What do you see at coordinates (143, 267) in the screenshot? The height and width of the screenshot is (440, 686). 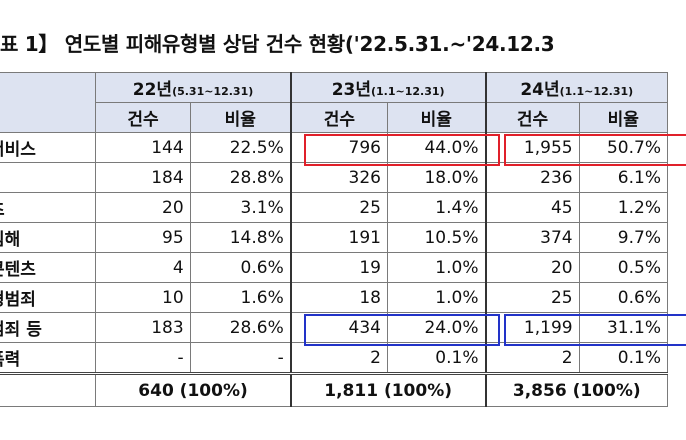 I see `count-22-cell: 4` at bounding box center [143, 267].